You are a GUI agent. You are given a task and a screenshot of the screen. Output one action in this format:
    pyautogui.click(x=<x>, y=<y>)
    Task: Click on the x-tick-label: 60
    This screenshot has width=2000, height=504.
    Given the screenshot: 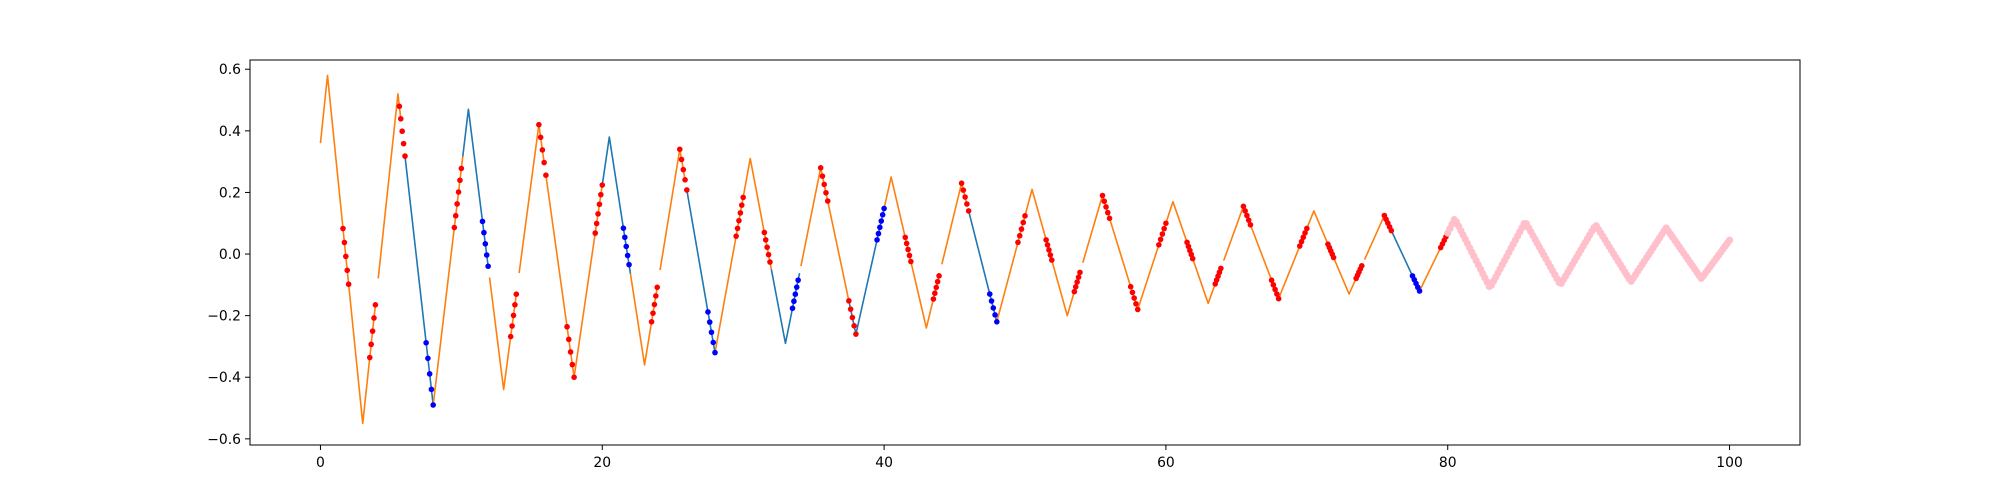 What is the action you would take?
    pyautogui.click(x=1166, y=463)
    